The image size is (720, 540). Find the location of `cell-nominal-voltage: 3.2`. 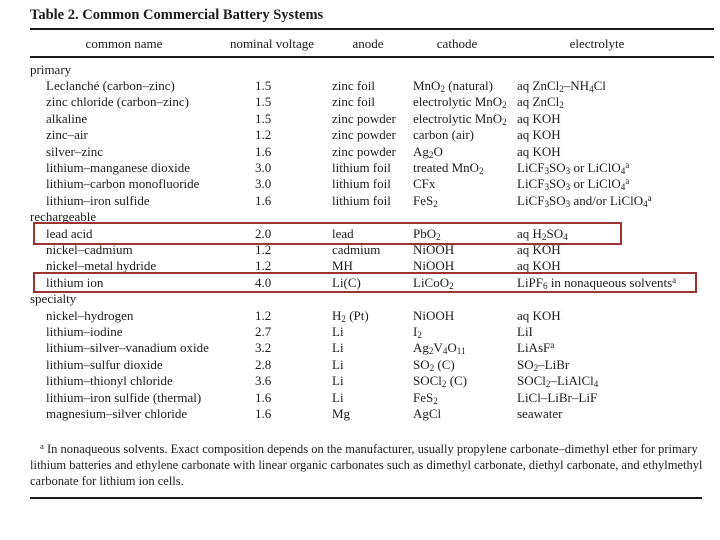

cell-nominal-voltage: 3.2 is located at coordinates (263, 348).